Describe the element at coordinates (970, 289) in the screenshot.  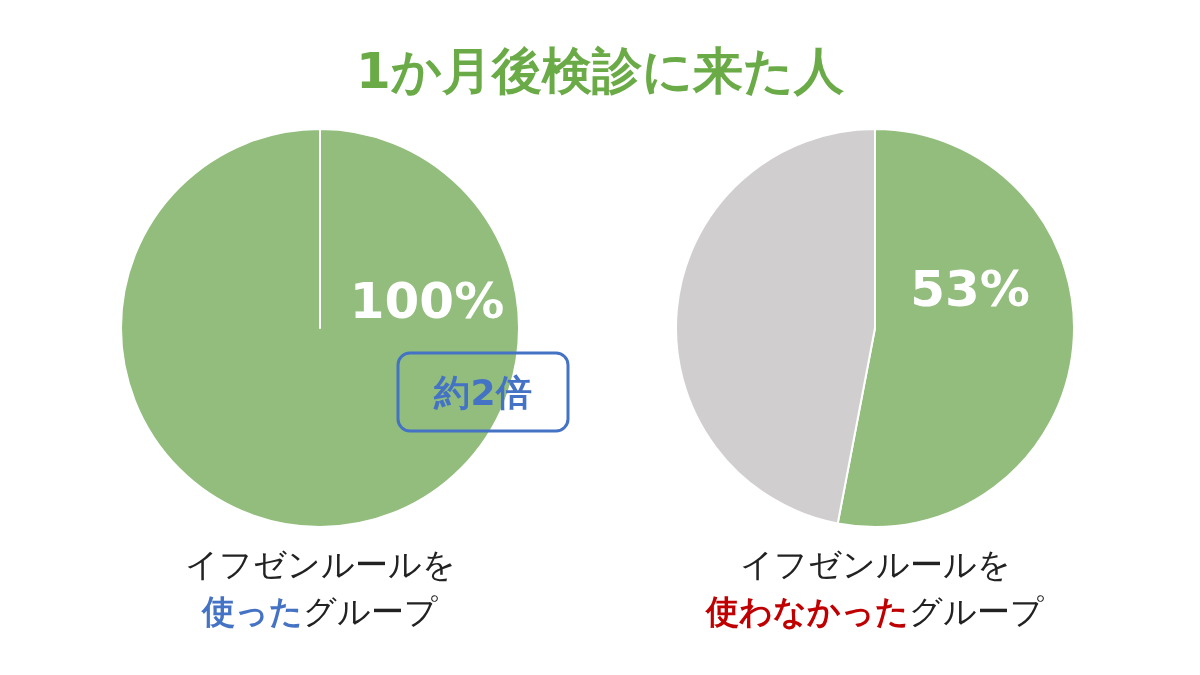
I see `data-label: 53%` at that location.